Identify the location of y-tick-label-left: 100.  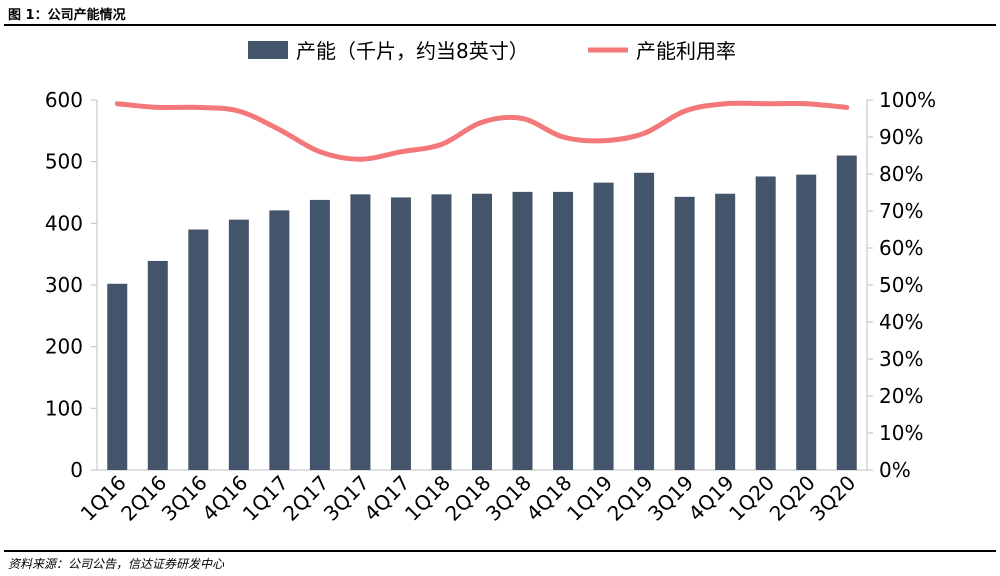
(64, 408).